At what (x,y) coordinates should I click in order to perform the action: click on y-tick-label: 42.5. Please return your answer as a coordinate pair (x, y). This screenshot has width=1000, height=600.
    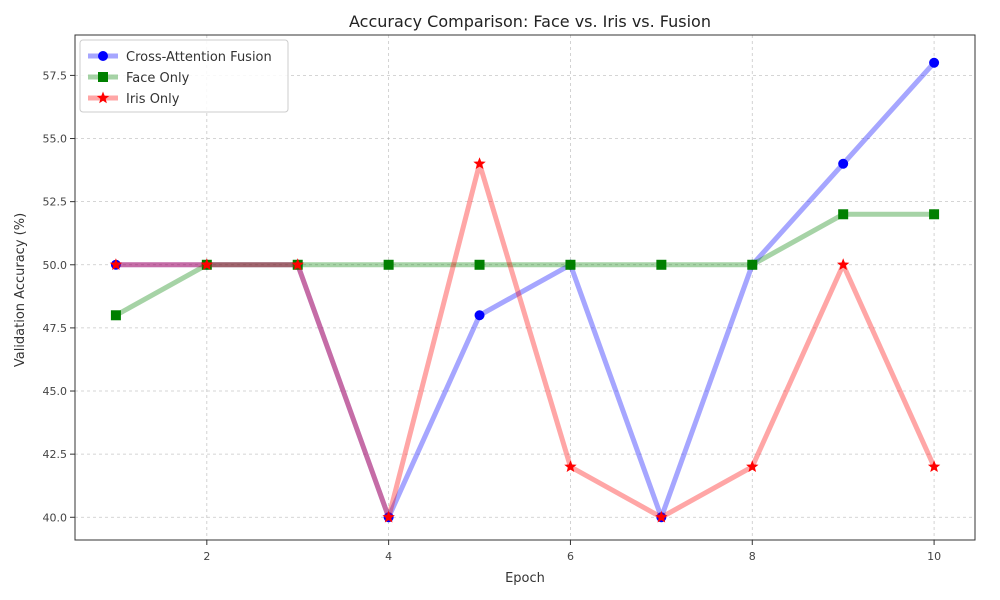
    Looking at the image, I should click on (55, 454).